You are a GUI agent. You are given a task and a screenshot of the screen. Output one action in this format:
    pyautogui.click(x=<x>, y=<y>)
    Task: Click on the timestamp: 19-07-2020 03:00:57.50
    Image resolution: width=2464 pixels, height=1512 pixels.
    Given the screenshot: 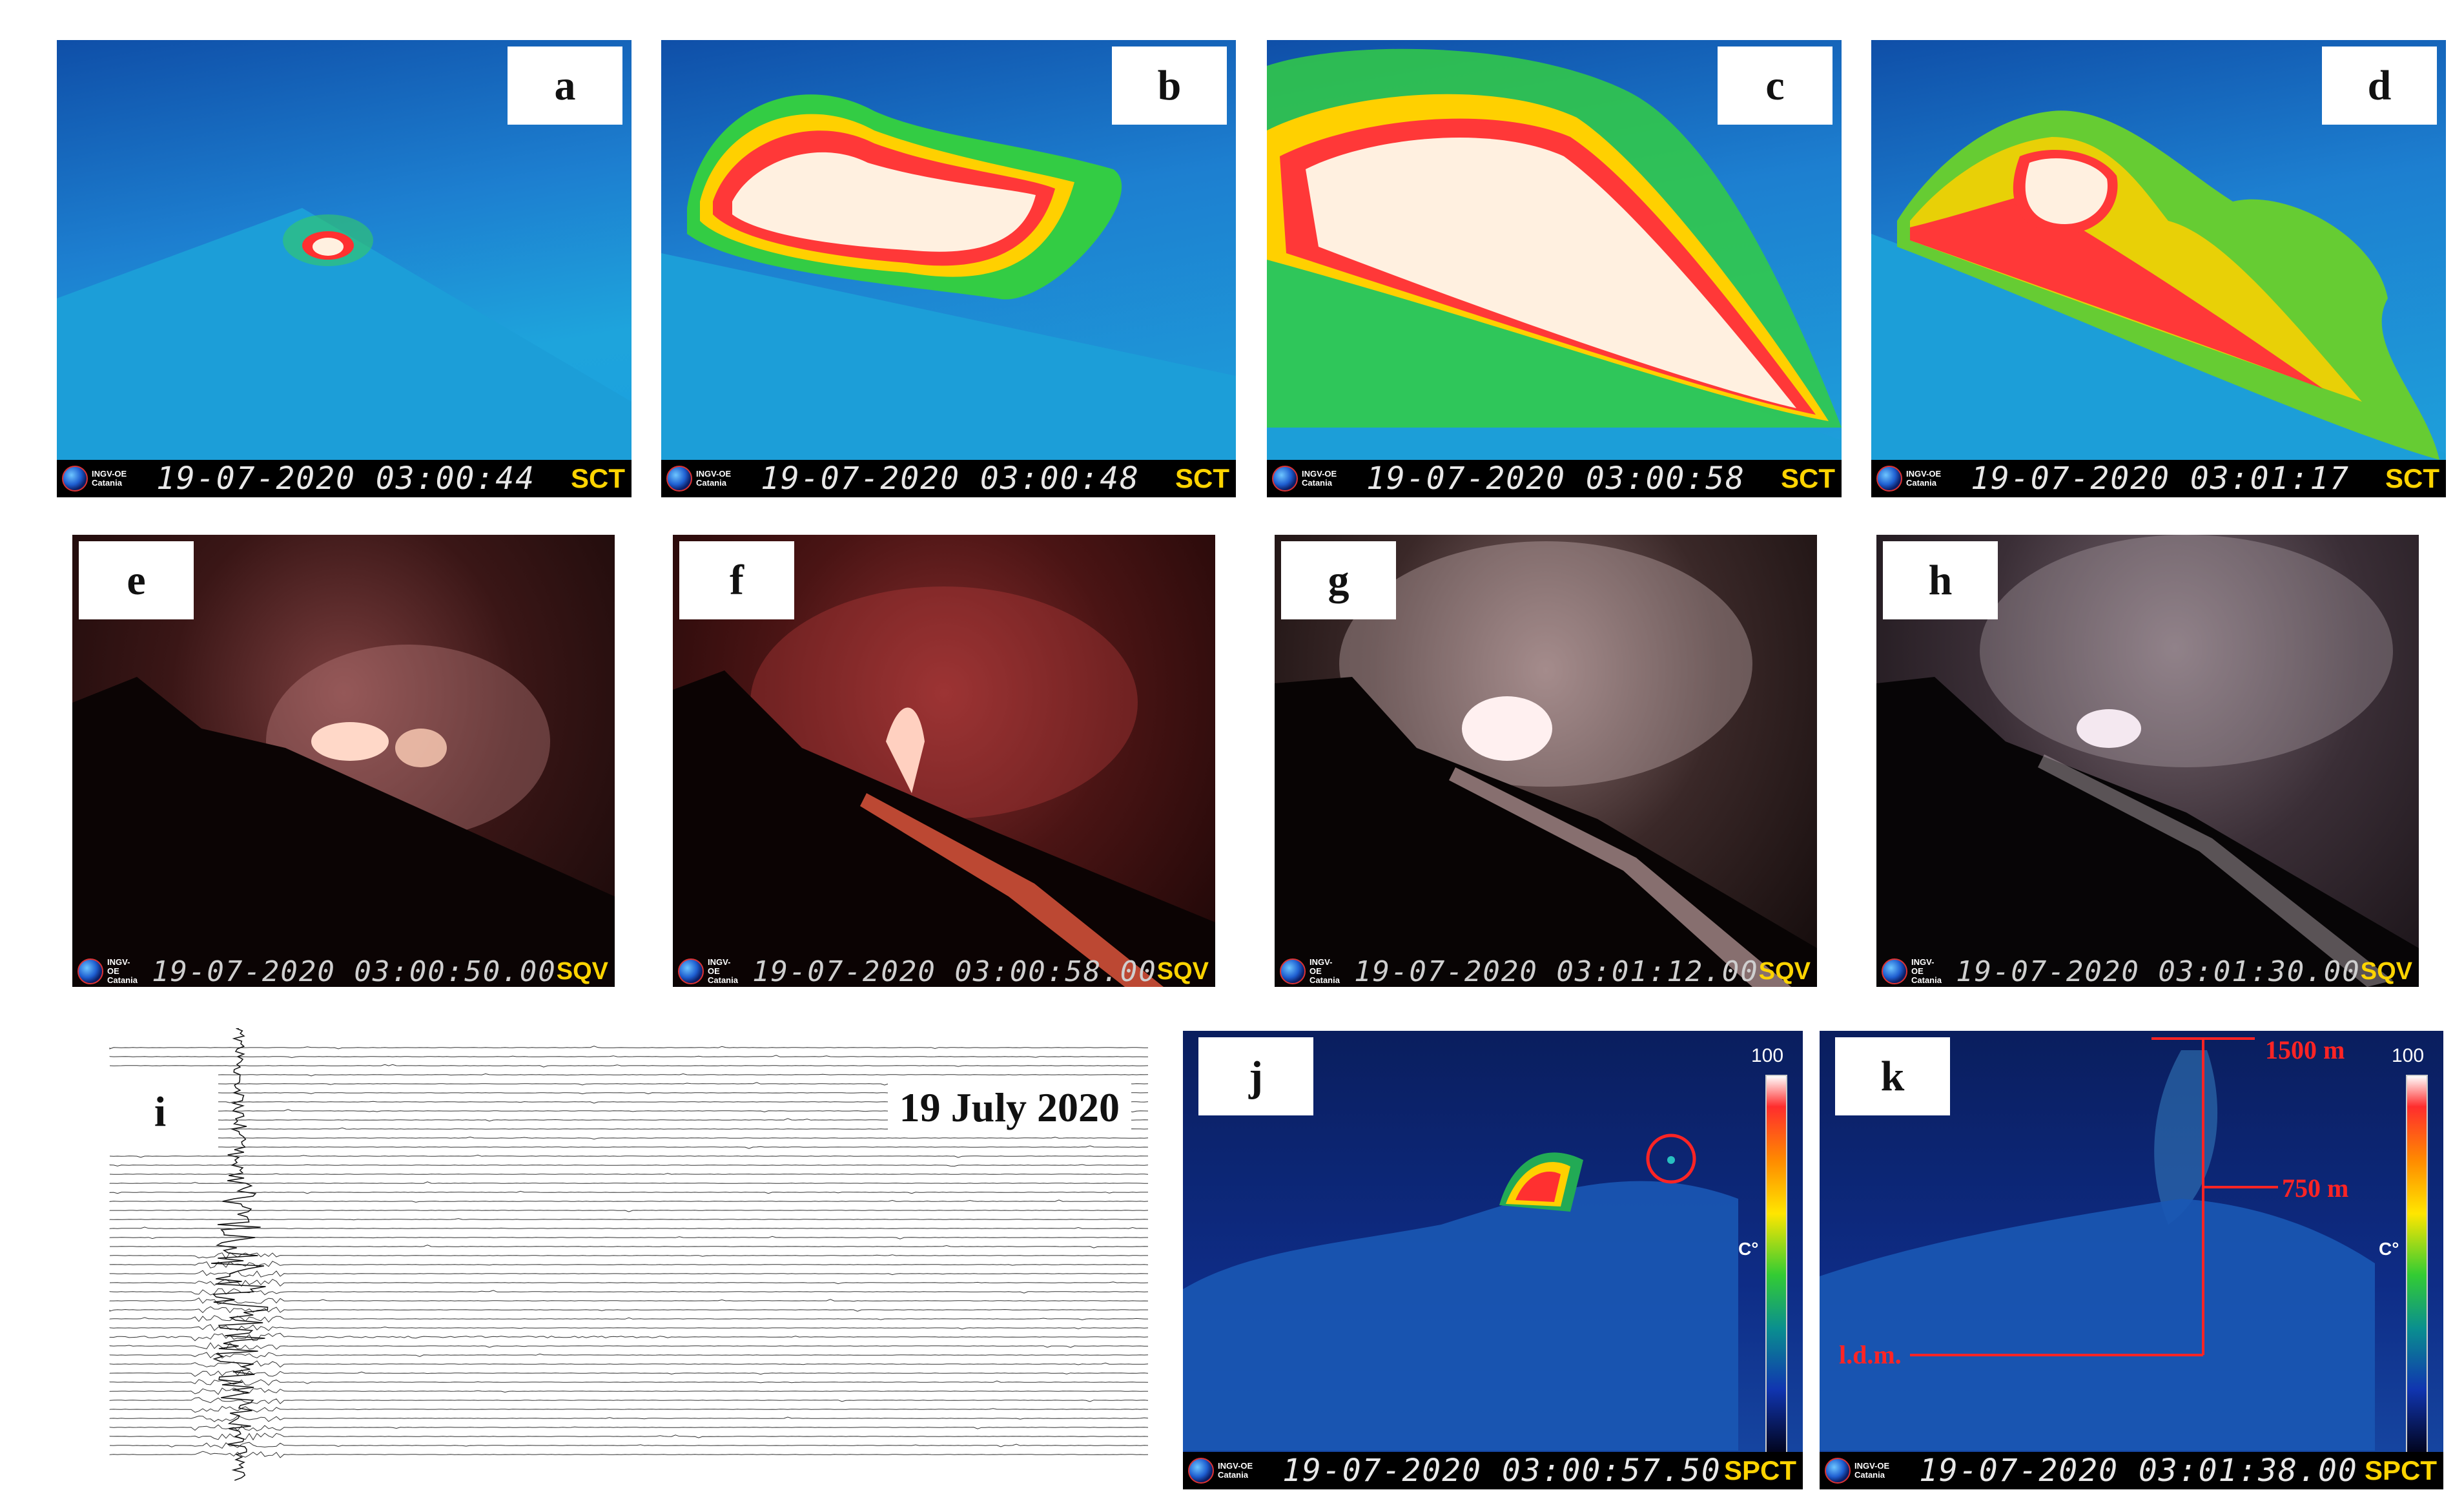 What is the action you would take?
    pyautogui.click(x=1501, y=1471)
    